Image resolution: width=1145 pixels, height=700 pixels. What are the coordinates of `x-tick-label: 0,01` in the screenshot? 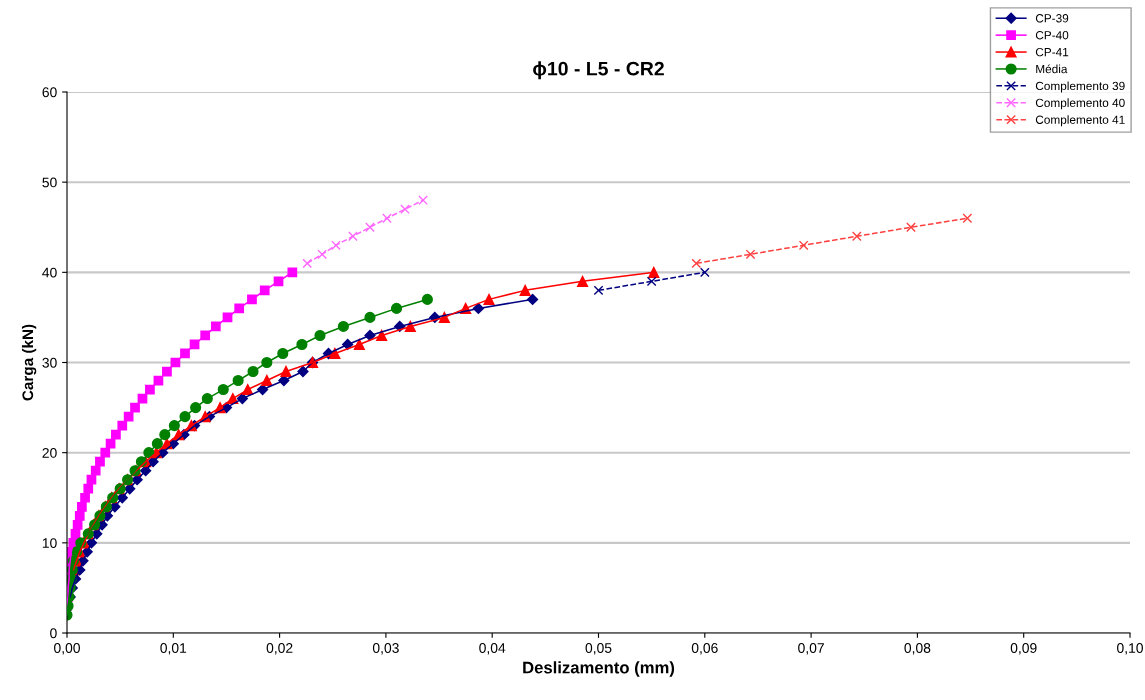 It's located at (173, 649).